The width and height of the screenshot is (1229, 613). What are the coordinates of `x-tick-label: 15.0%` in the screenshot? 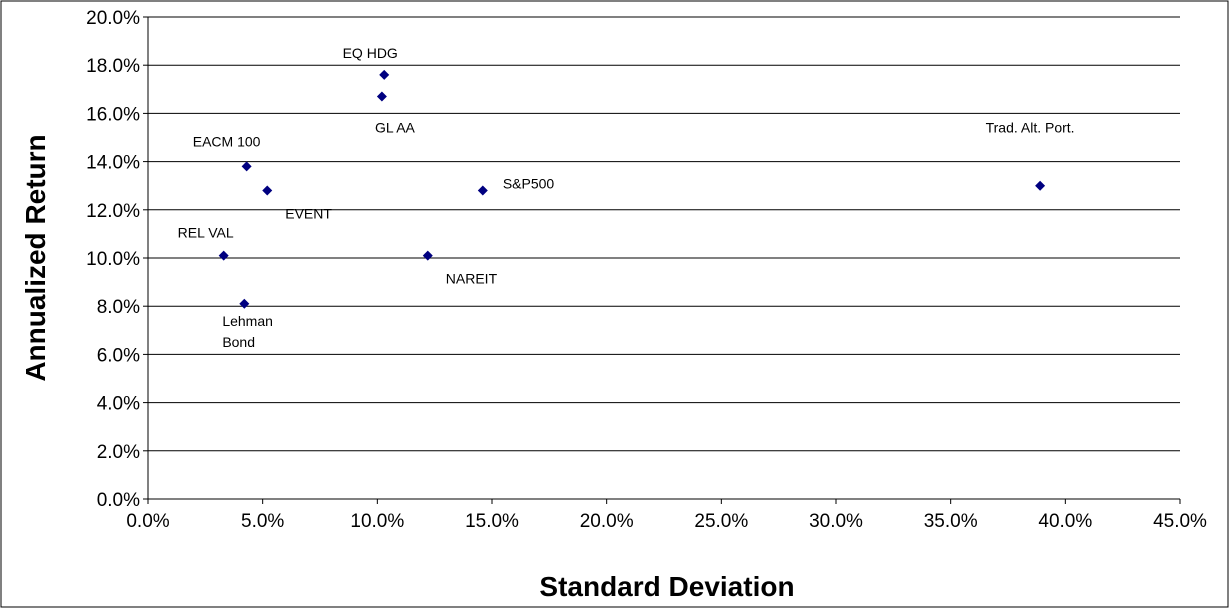 It's located at (492, 521).